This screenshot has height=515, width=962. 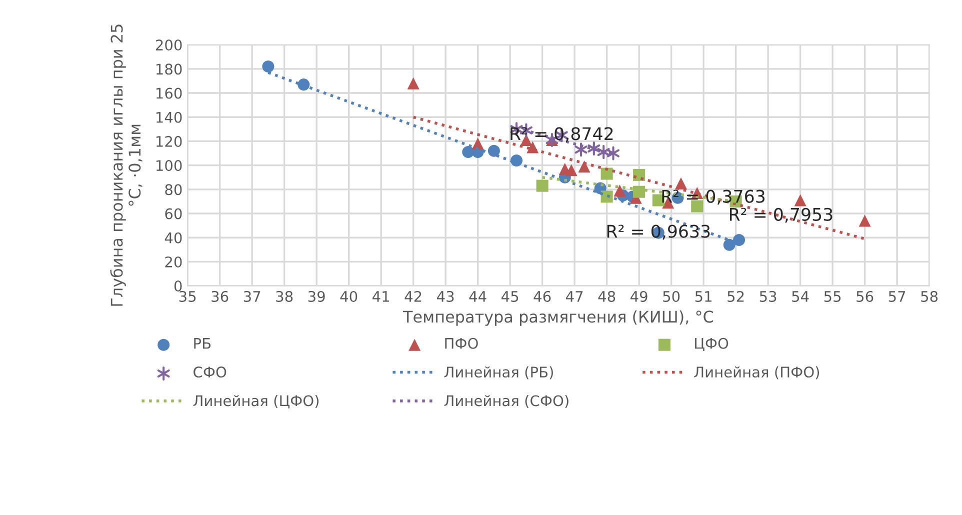 I want to click on legend-label: Линейная (РБ), so click(x=498, y=373).